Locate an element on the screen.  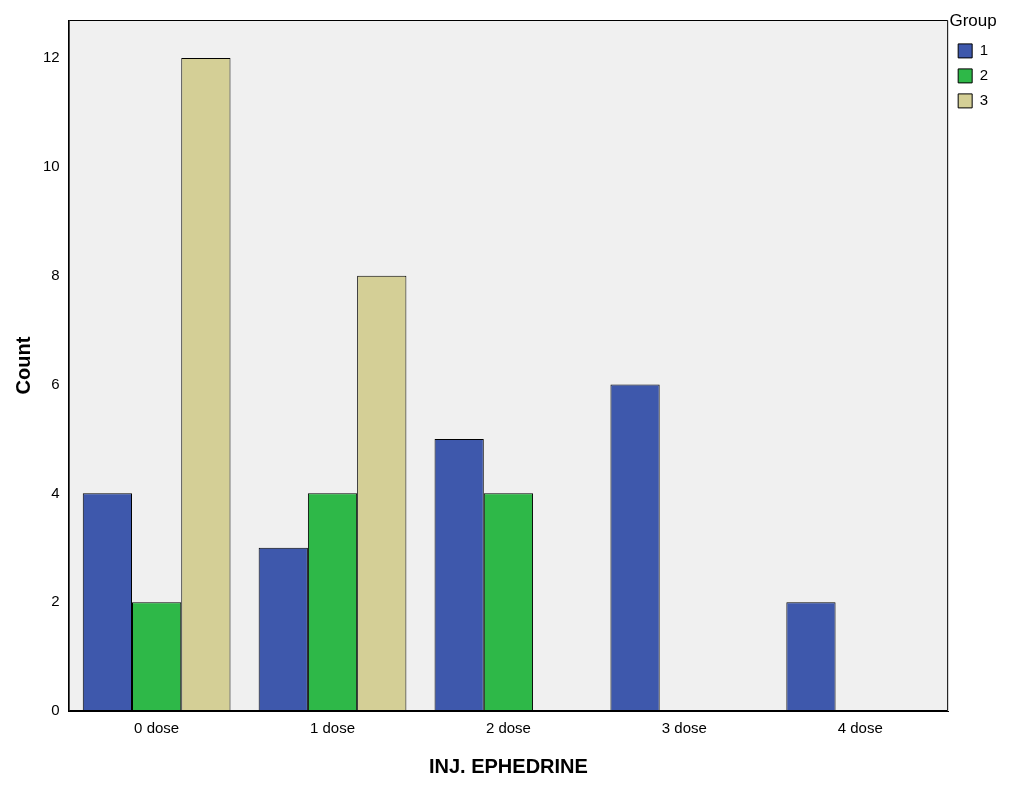
x-tick-label: 0 dose is located at coordinates (157, 728).